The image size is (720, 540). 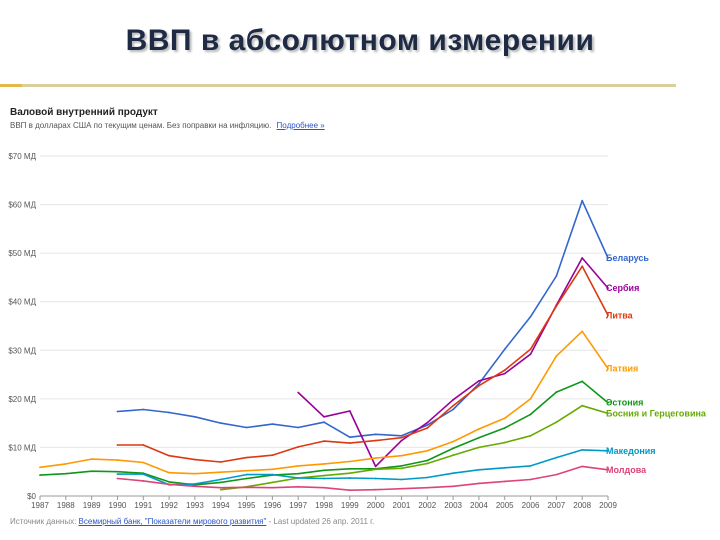 What do you see at coordinates (31, 496) in the screenshot?
I see `y-tick-label: $0` at bounding box center [31, 496].